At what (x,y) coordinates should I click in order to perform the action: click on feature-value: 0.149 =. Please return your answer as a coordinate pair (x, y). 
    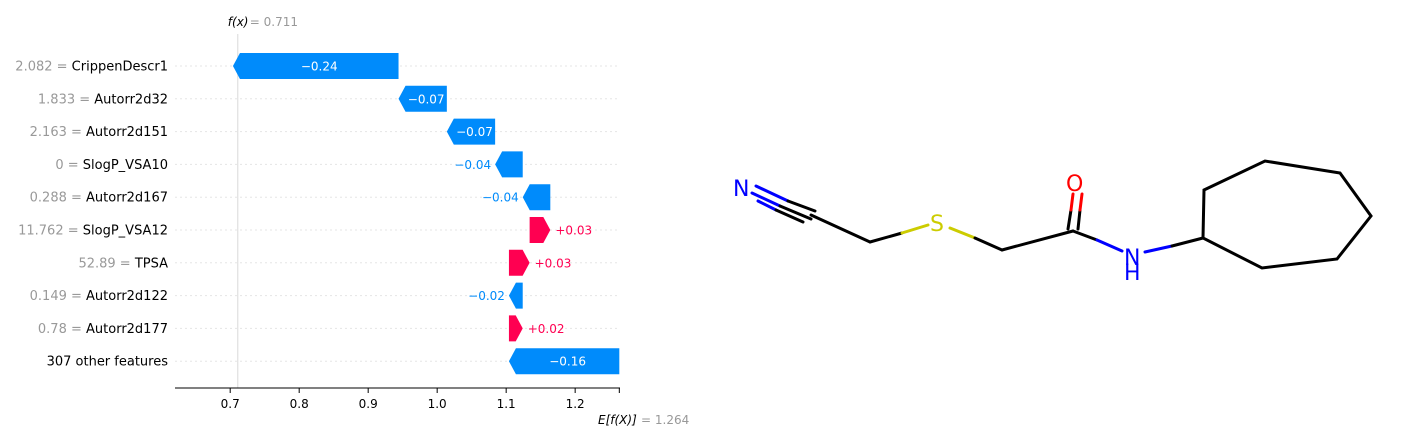
    Looking at the image, I should click on (58, 296).